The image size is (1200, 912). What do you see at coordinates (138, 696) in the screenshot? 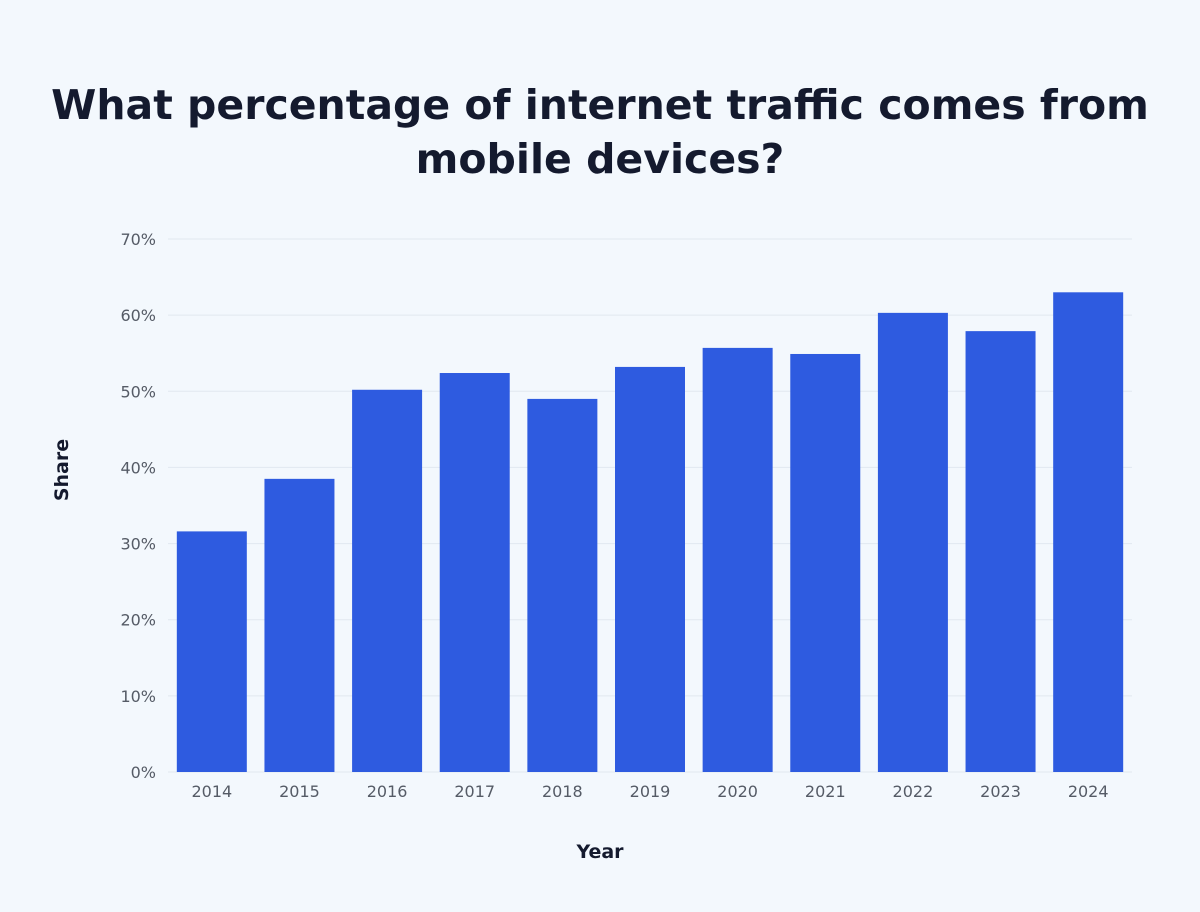
I see `y-tick-label: 10%` at bounding box center [138, 696].